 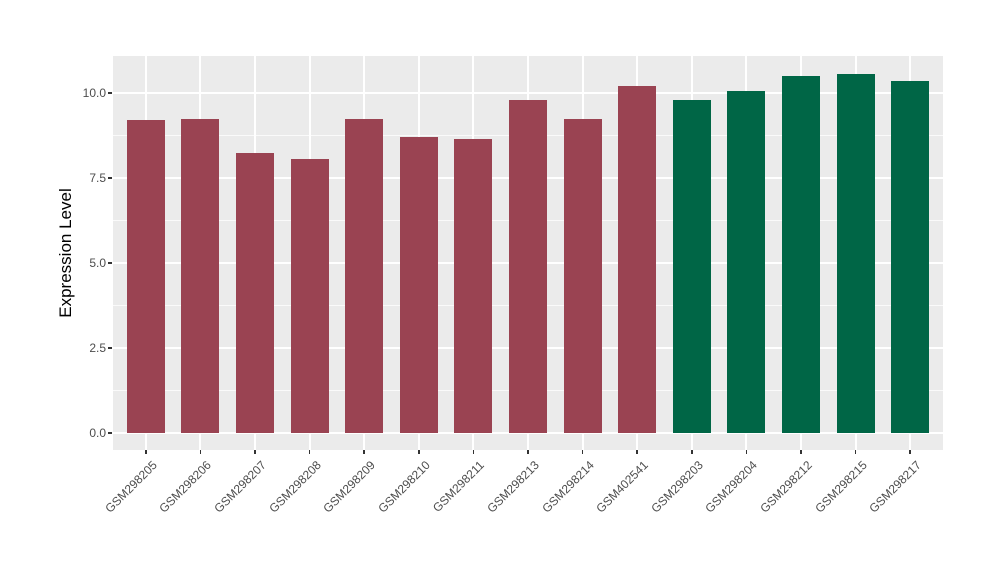 I want to click on bar-GSM298206, so click(x=200, y=275).